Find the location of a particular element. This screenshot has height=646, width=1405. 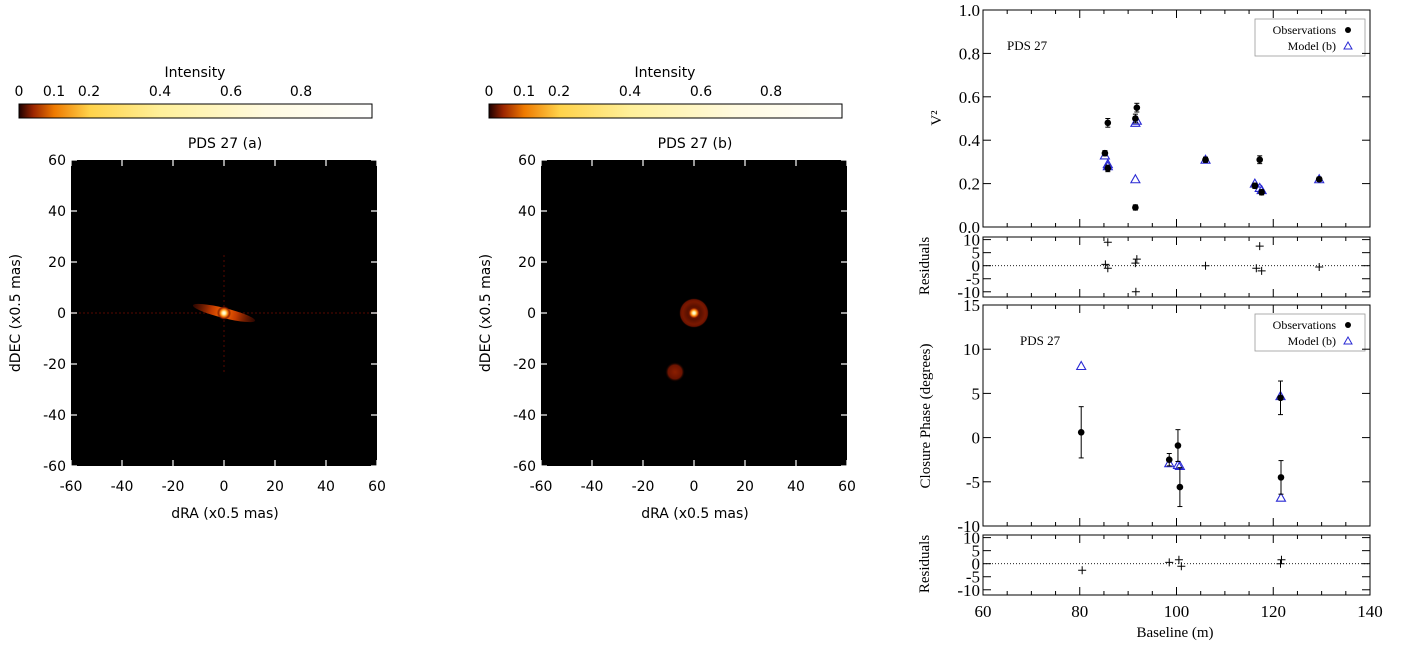

y-tick-label: 0.8 is located at coordinates (969, 53).